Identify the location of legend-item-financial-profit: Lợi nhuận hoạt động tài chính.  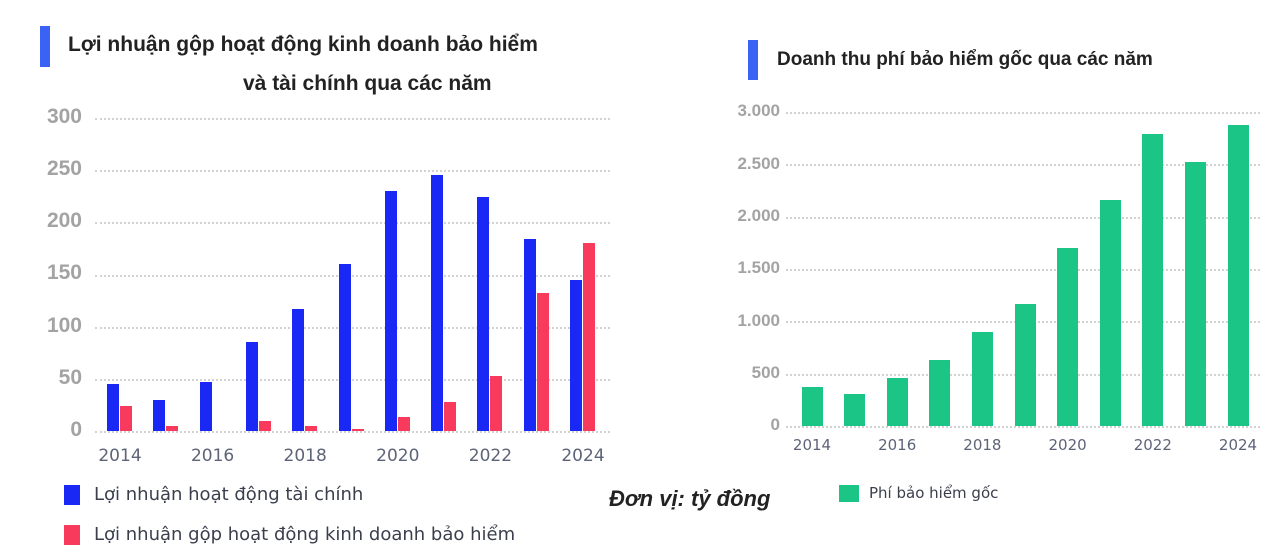
(213, 494).